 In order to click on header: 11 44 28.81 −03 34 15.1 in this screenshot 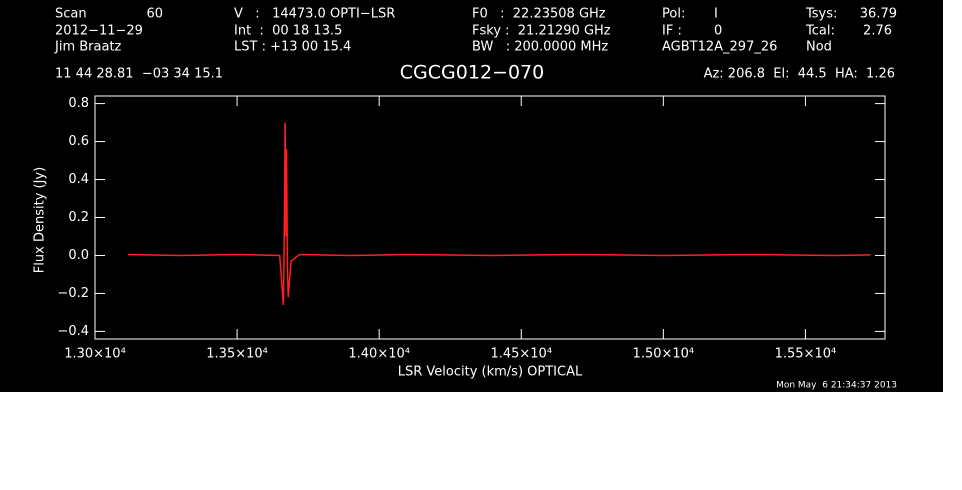, I will do `click(139, 74)`.